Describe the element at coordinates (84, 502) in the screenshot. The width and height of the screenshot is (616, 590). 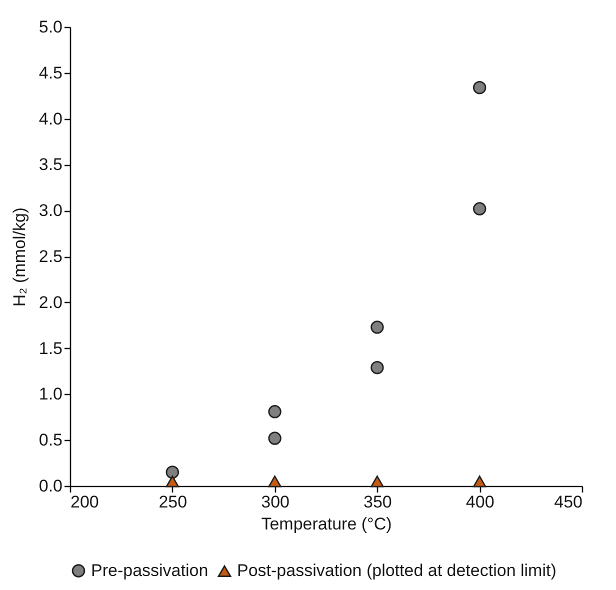
I see `x-tick-label: 200` at that location.